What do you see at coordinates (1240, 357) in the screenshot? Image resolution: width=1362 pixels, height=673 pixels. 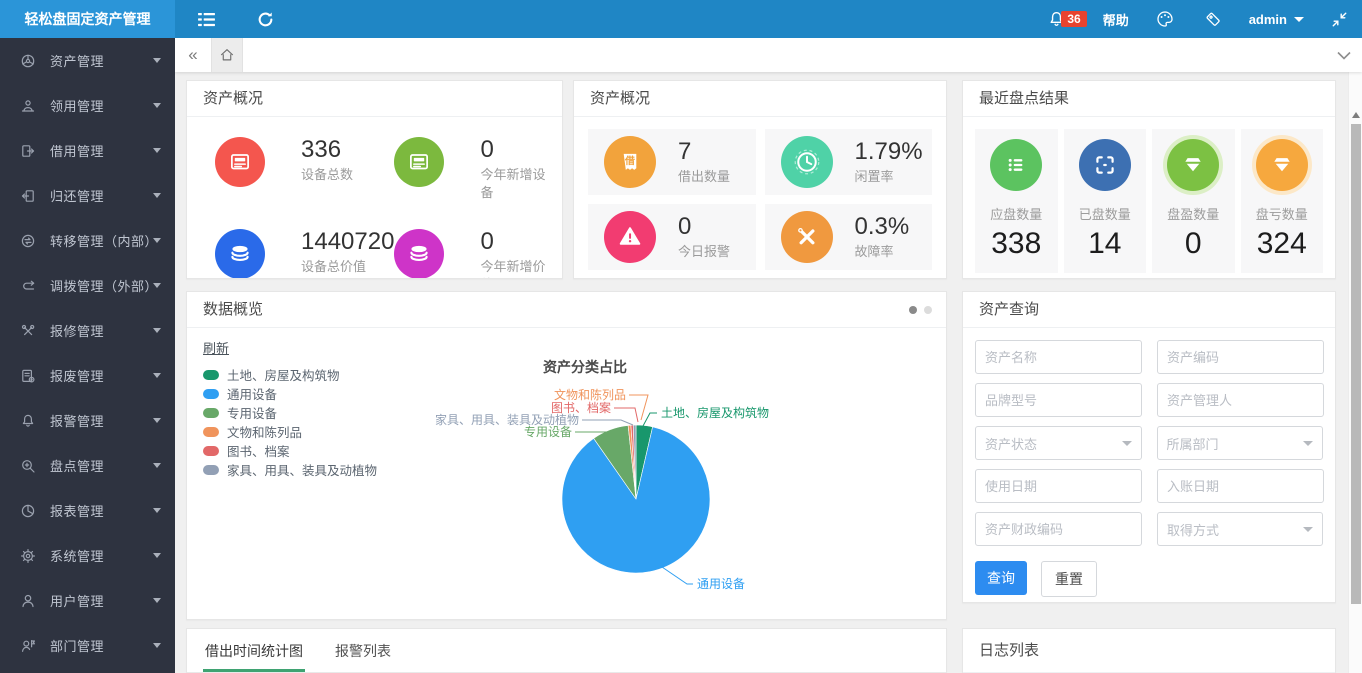 I see `asset-code-input` at bounding box center [1240, 357].